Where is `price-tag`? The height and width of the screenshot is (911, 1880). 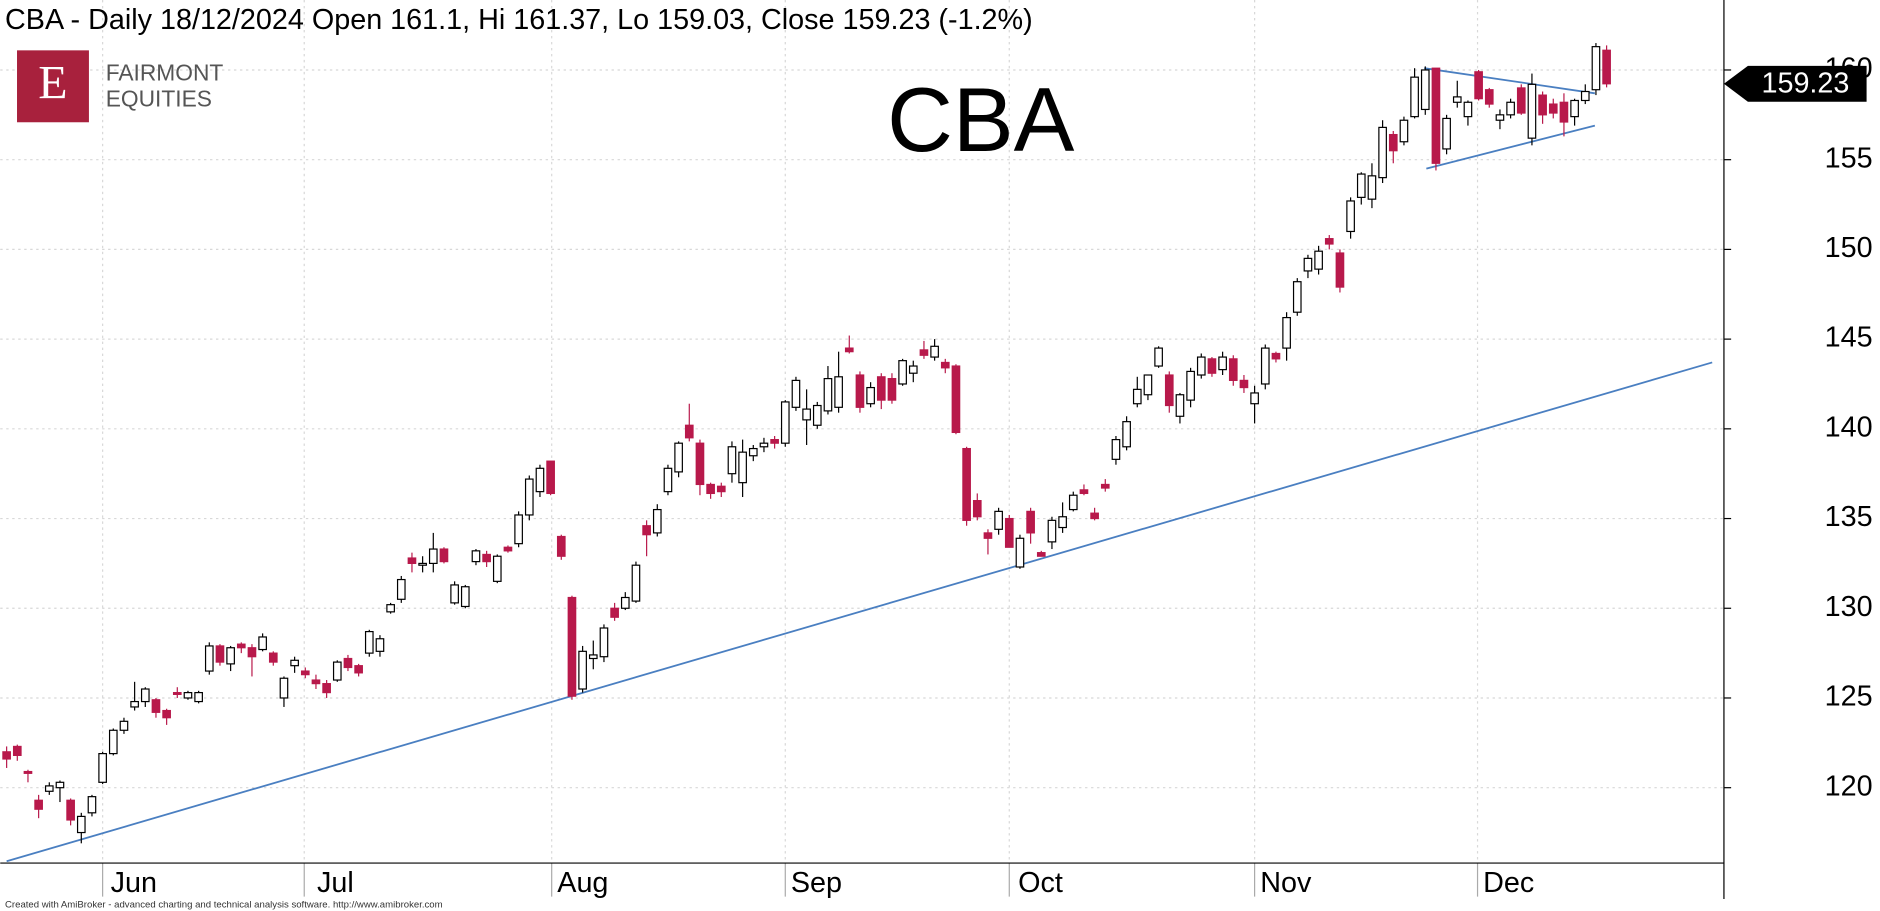
price-tag is located at coordinates (1795, 83).